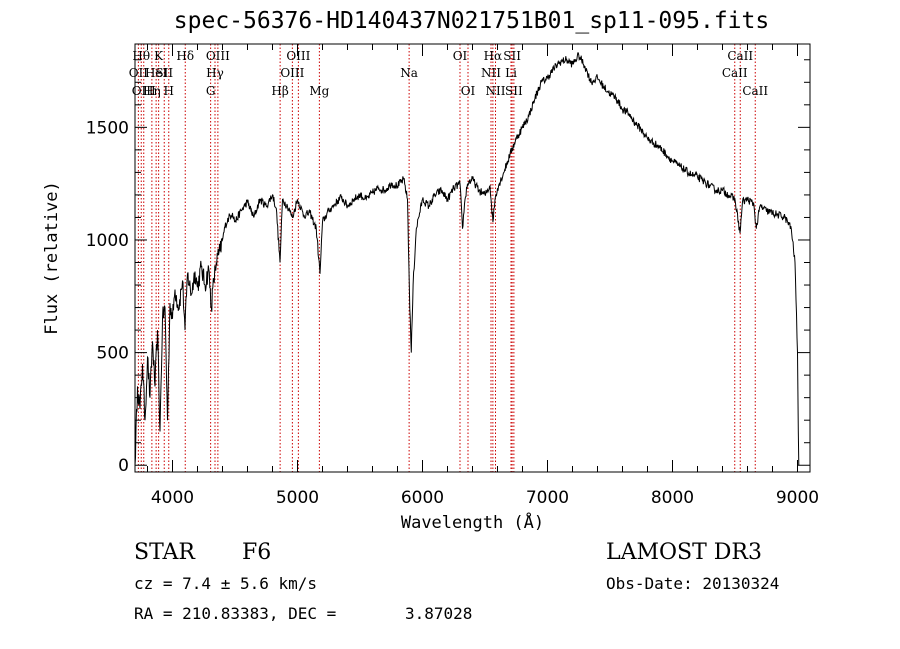 Image resolution: width=900 pixels, height=649 pixels. I want to click on x-tick-label: 4000, so click(172, 498).